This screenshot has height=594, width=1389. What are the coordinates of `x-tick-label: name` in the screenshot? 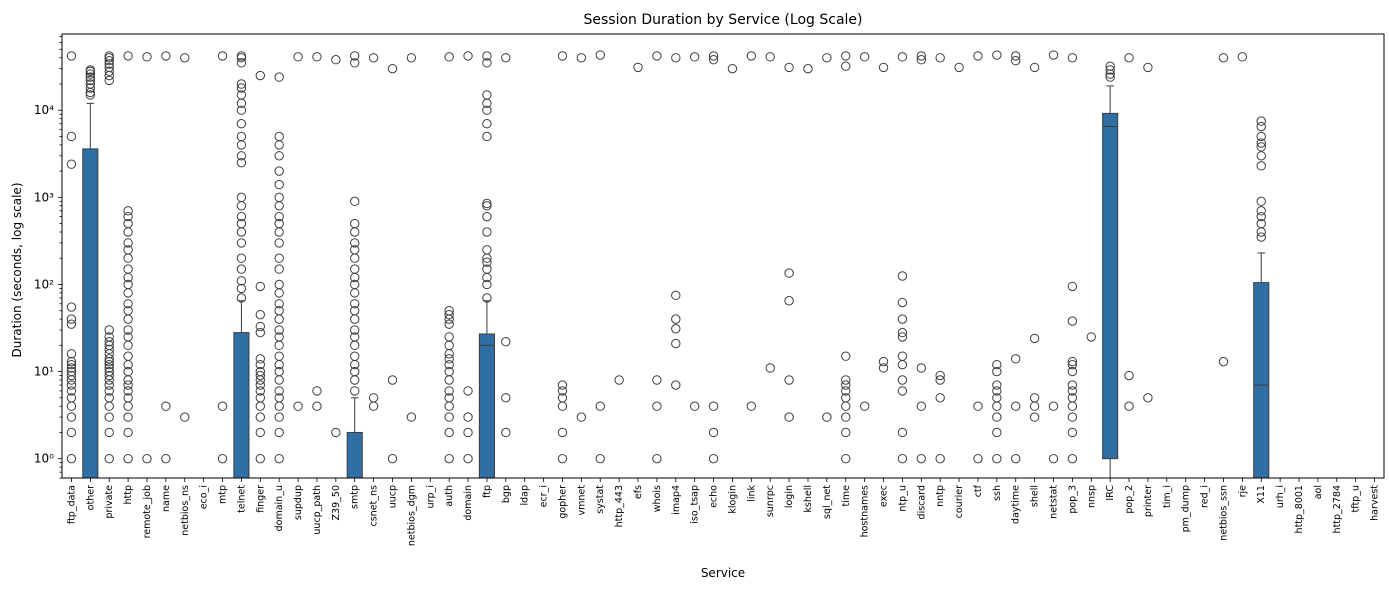 It's located at (166, 498).